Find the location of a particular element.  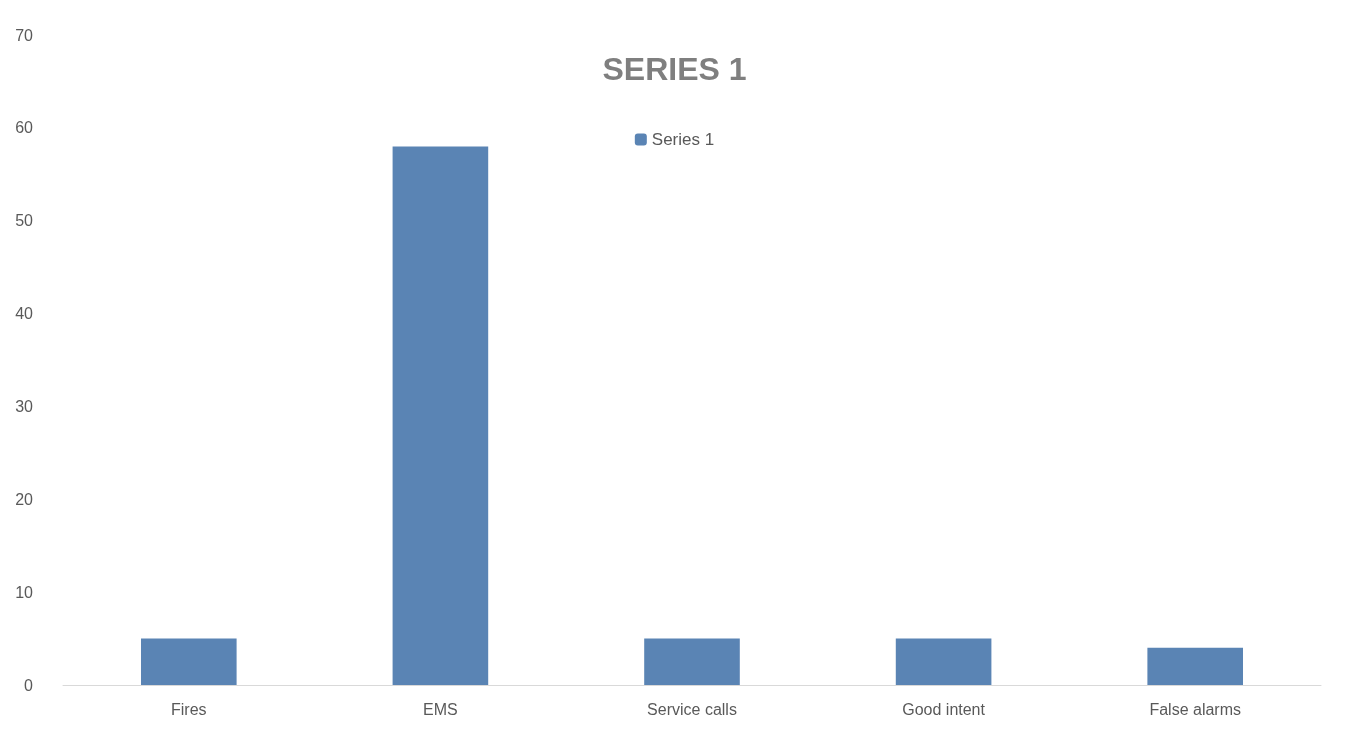

y-tick-label: 40 is located at coordinates (24, 314).